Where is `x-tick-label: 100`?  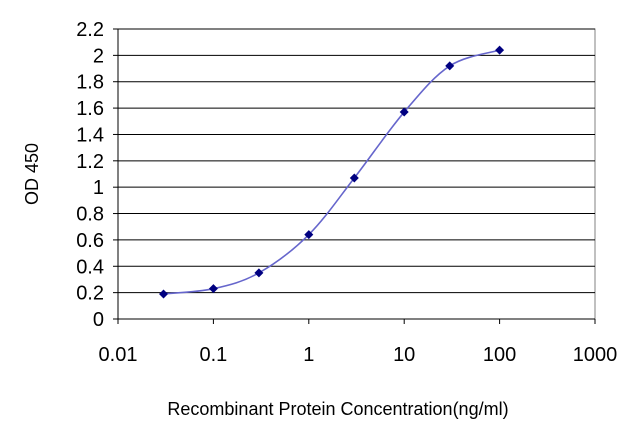 x-tick-label: 100 is located at coordinates (499, 355).